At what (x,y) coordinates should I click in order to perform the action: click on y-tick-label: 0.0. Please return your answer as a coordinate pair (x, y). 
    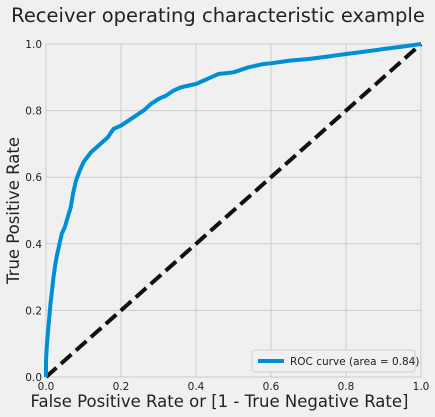
    Looking at the image, I should click on (33, 378).